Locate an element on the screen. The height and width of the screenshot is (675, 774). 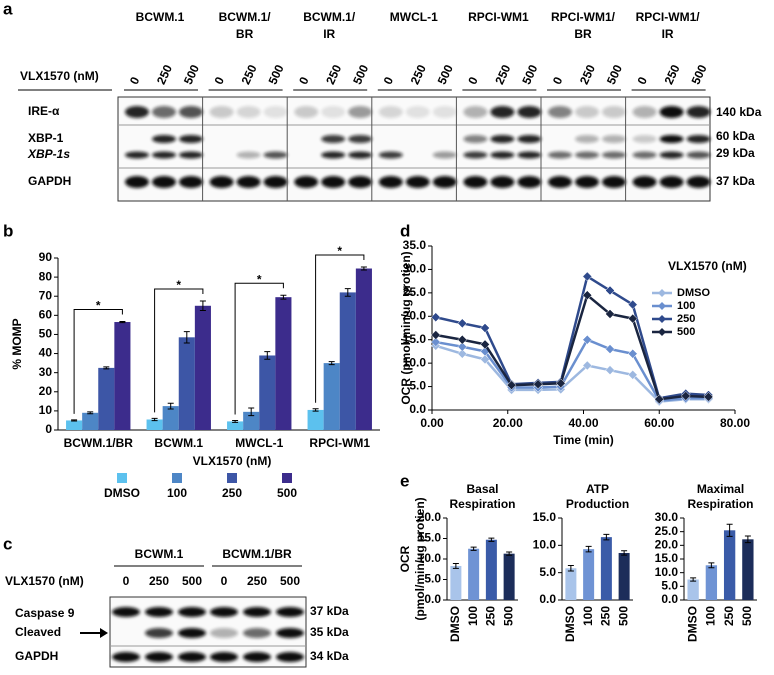
y-tick-label: 25.0 is located at coordinates (415, 292).